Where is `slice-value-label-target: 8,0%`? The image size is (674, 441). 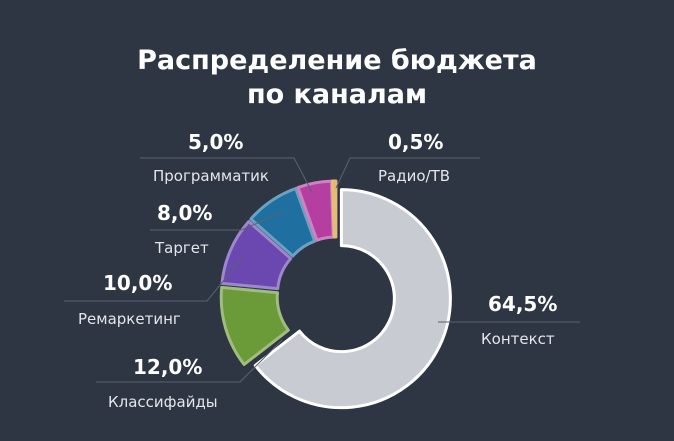 slice-value-label-target: 8,0% is located at coordinates (184, 213).